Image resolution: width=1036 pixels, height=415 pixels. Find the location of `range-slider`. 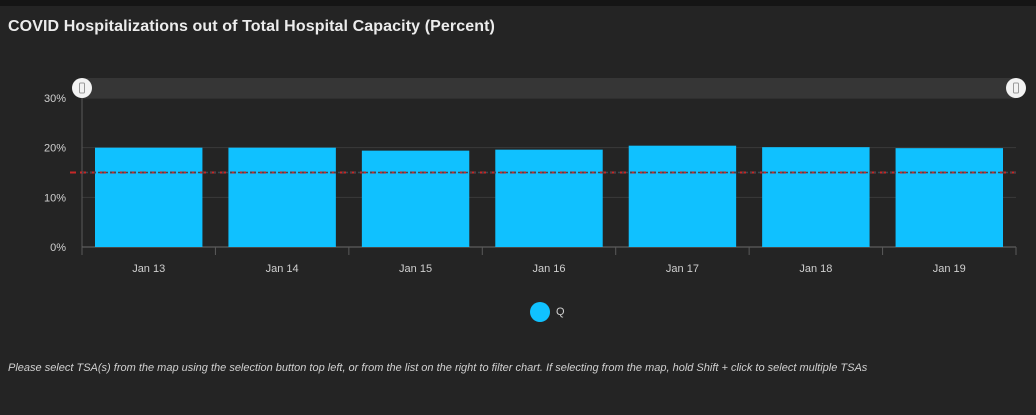

range-slider is located at coordinates (549, 88).